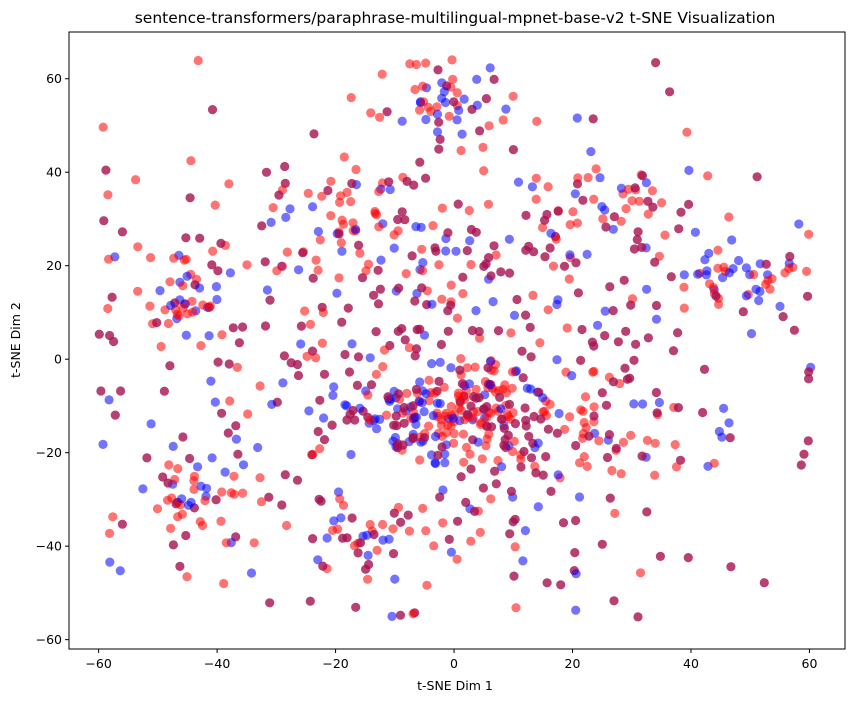 This screenshot has width=853, height=701. Describe the element at coordinates (810, 663) in the screenshot. I see `x-tick-label: 60` at that location.